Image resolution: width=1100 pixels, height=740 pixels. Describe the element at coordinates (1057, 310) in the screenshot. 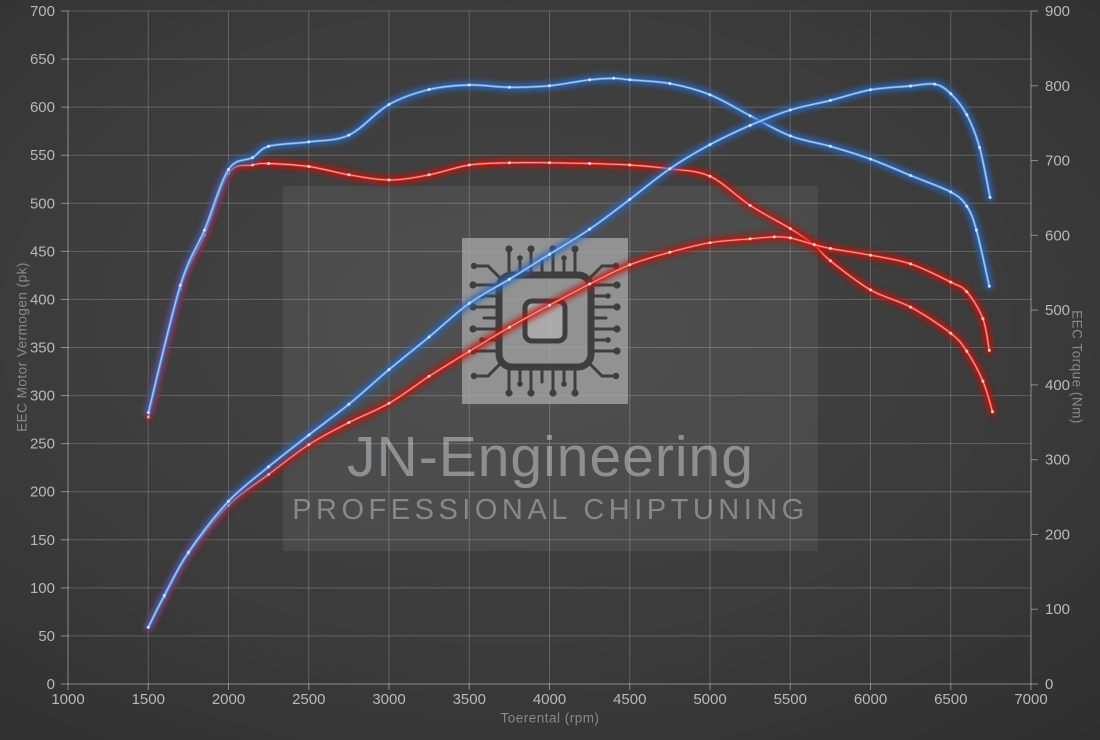

I see `y-right-tick-label: 500` at that location.